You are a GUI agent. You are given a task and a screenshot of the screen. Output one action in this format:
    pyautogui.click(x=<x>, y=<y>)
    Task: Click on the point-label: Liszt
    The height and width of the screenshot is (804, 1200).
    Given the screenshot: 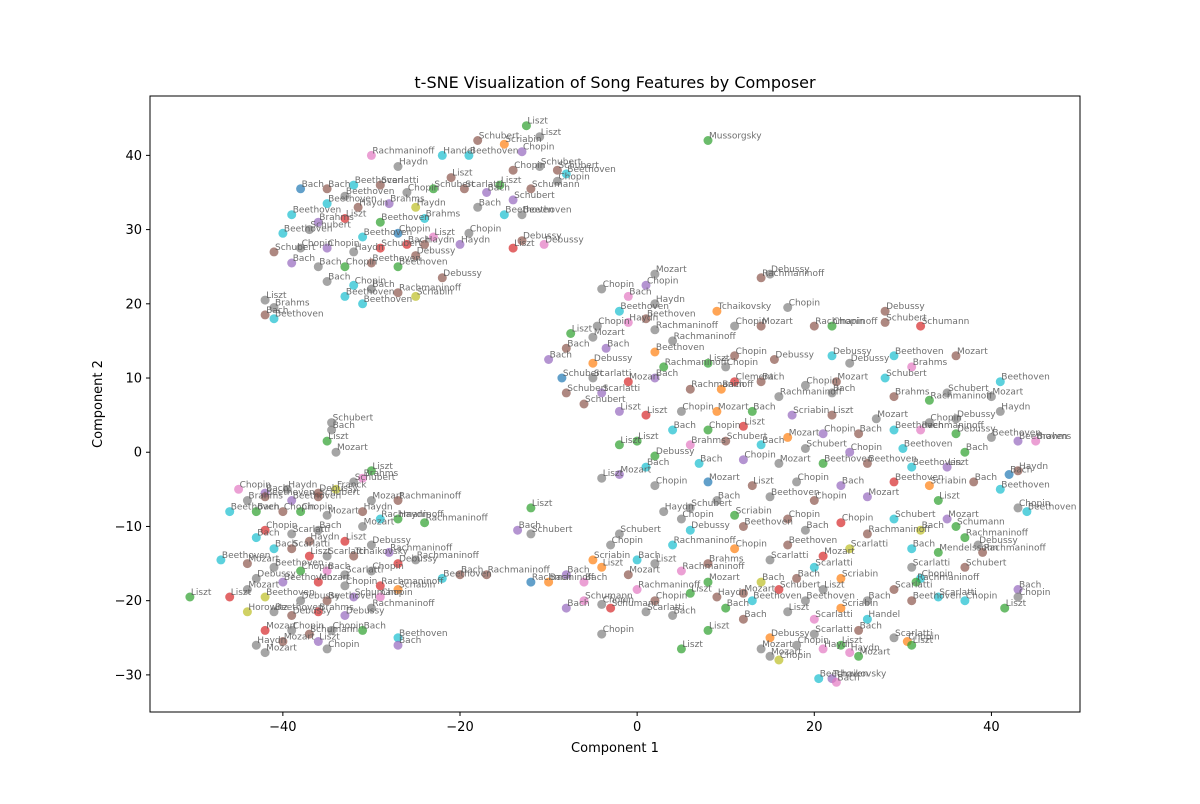 What is the action you would take?
    pyautogui.click(x=630, y=441)
    